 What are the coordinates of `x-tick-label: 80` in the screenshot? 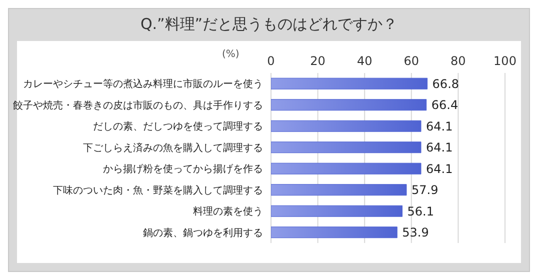 It's located at (458, 61).